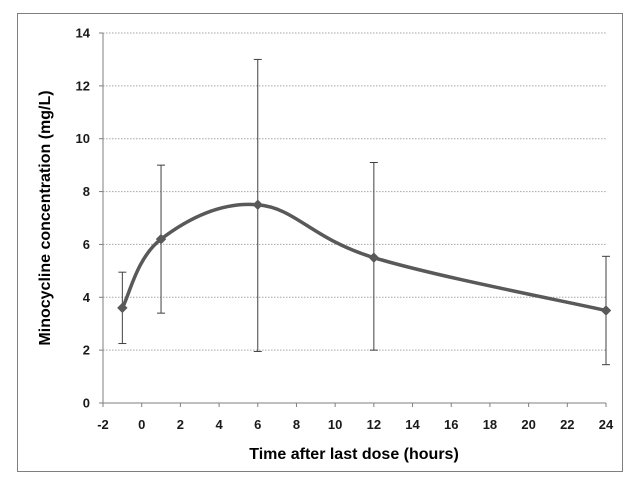 The width and height of the screenshot is (641, 492). Describe the element at coordinates (83, 33) in the screenshot. I see `y-tick-label: 14` at that location.